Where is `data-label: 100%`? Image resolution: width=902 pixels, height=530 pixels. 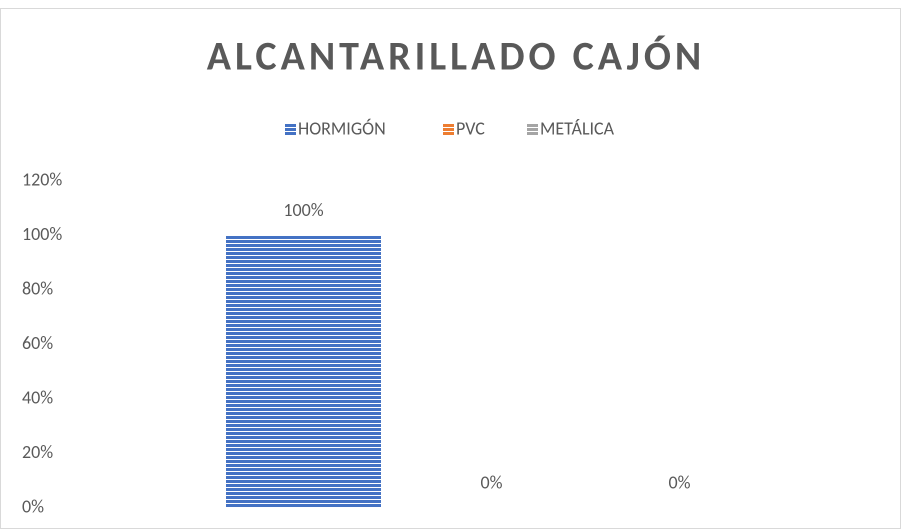
data-label: 100% is located at coordinates (303, 210).